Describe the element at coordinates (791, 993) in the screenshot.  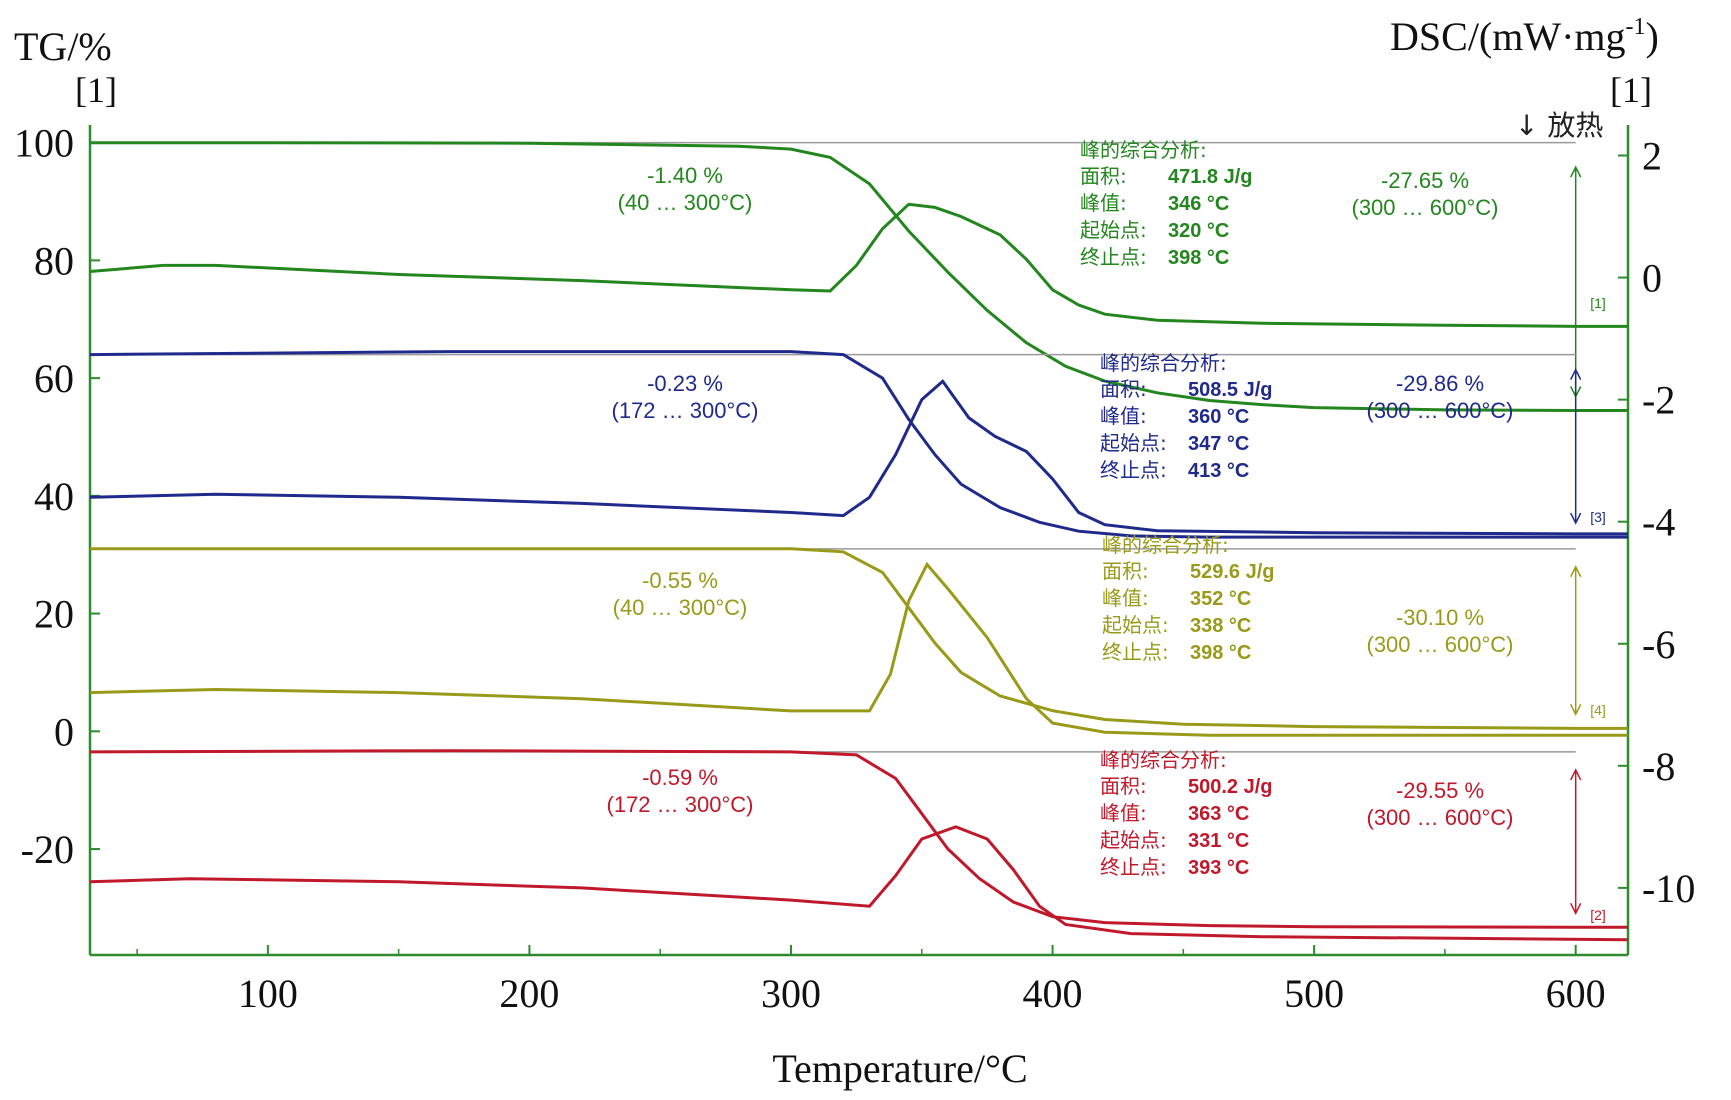
I see `x-tick-label: 300` at that location.